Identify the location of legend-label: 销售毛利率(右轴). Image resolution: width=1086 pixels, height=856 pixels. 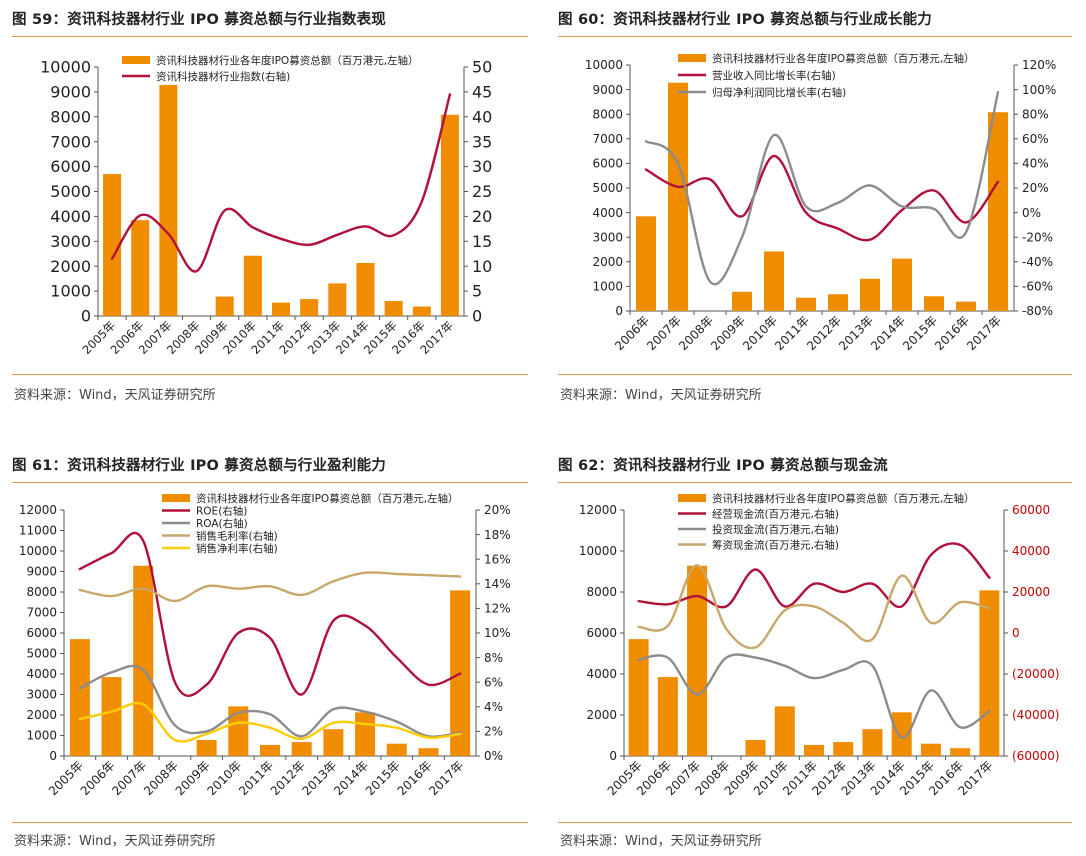
(237, 535).